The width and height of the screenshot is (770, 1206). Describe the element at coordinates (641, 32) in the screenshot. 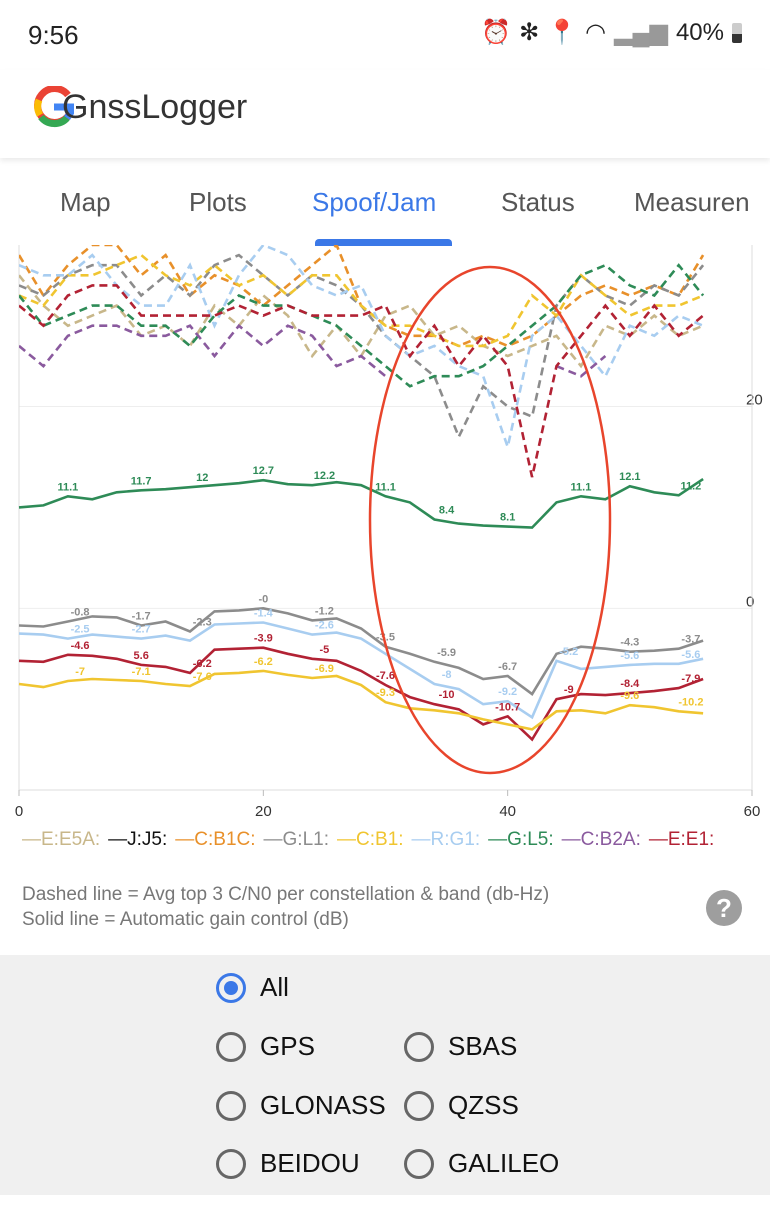

I see `signal-icon: ▂▄▆` at that location.